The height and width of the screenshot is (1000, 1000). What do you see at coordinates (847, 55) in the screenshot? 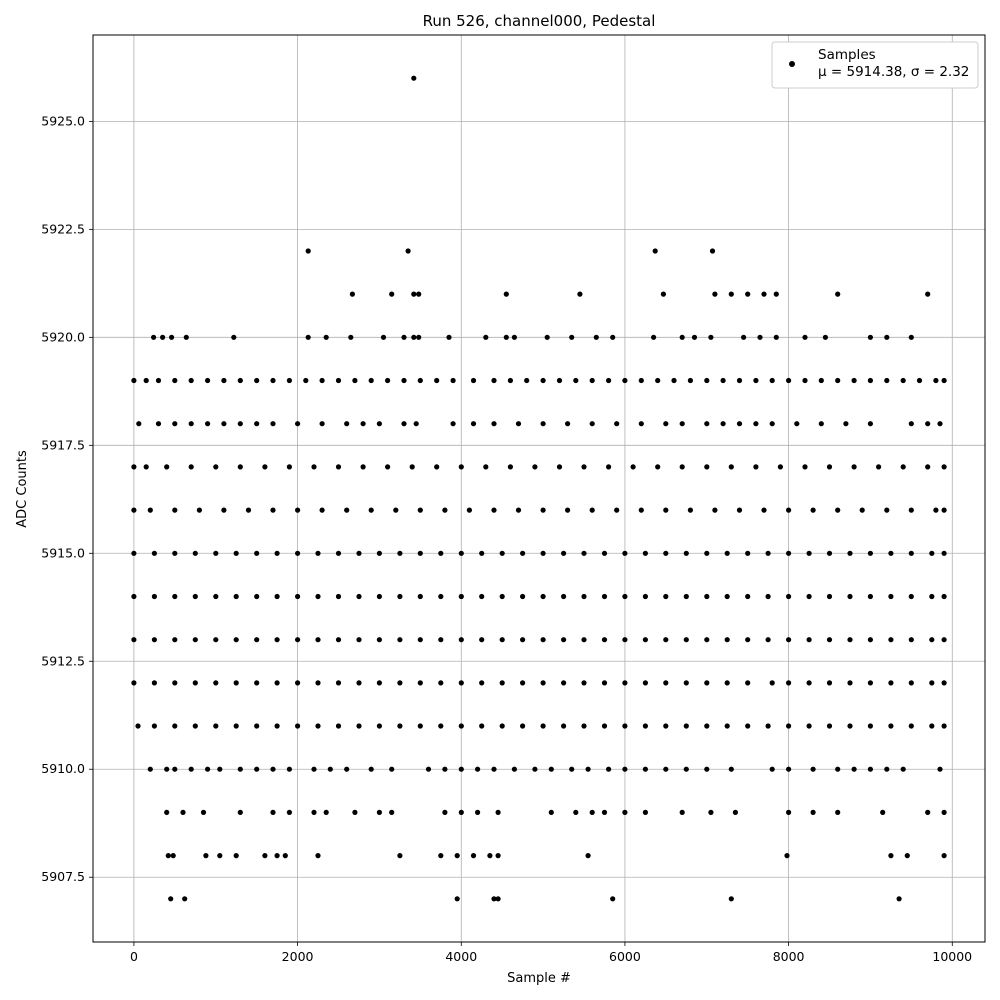
I see `legend-label: Samples` at bounding box center [847, 55].